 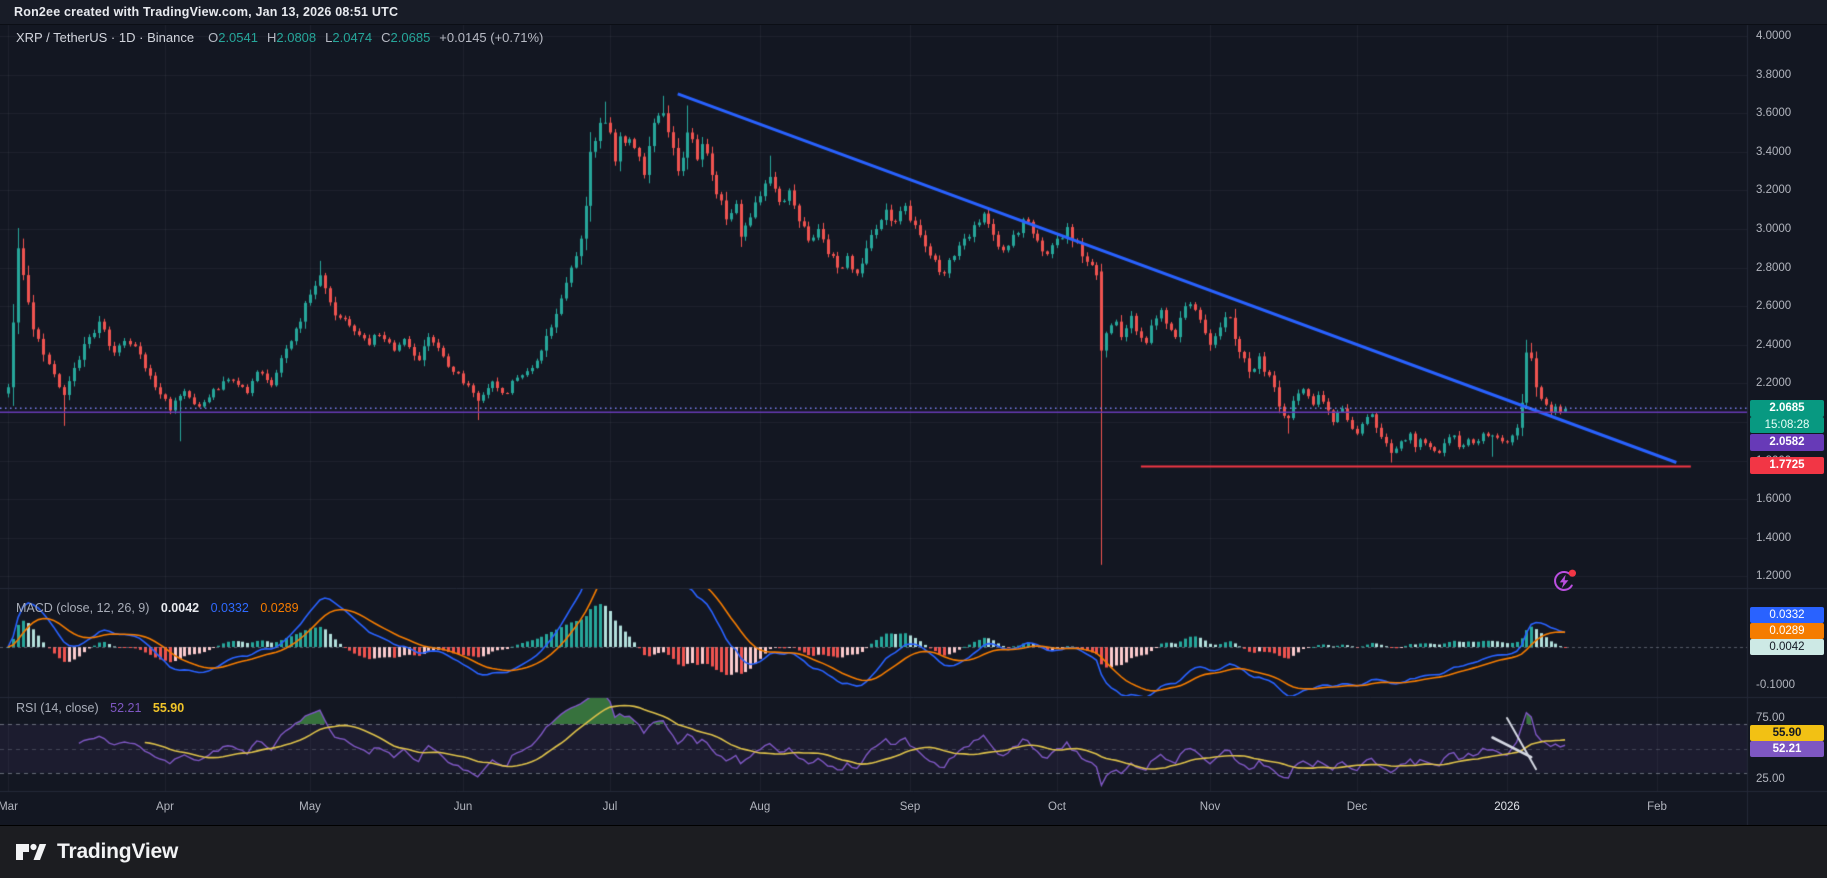 What do you see at coordinates (1787, 465) in the screenshot?
I see `red-line-label: 1.7725` at bounding box center [1787, 465].